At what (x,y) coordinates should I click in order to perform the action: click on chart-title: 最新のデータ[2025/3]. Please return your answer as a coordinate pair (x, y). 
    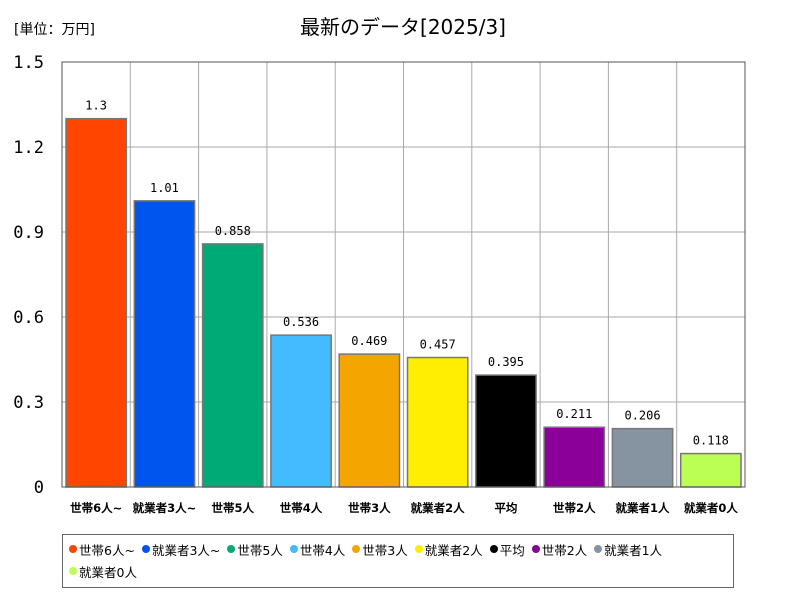
    Looking at the image, I should click on (403, 27).